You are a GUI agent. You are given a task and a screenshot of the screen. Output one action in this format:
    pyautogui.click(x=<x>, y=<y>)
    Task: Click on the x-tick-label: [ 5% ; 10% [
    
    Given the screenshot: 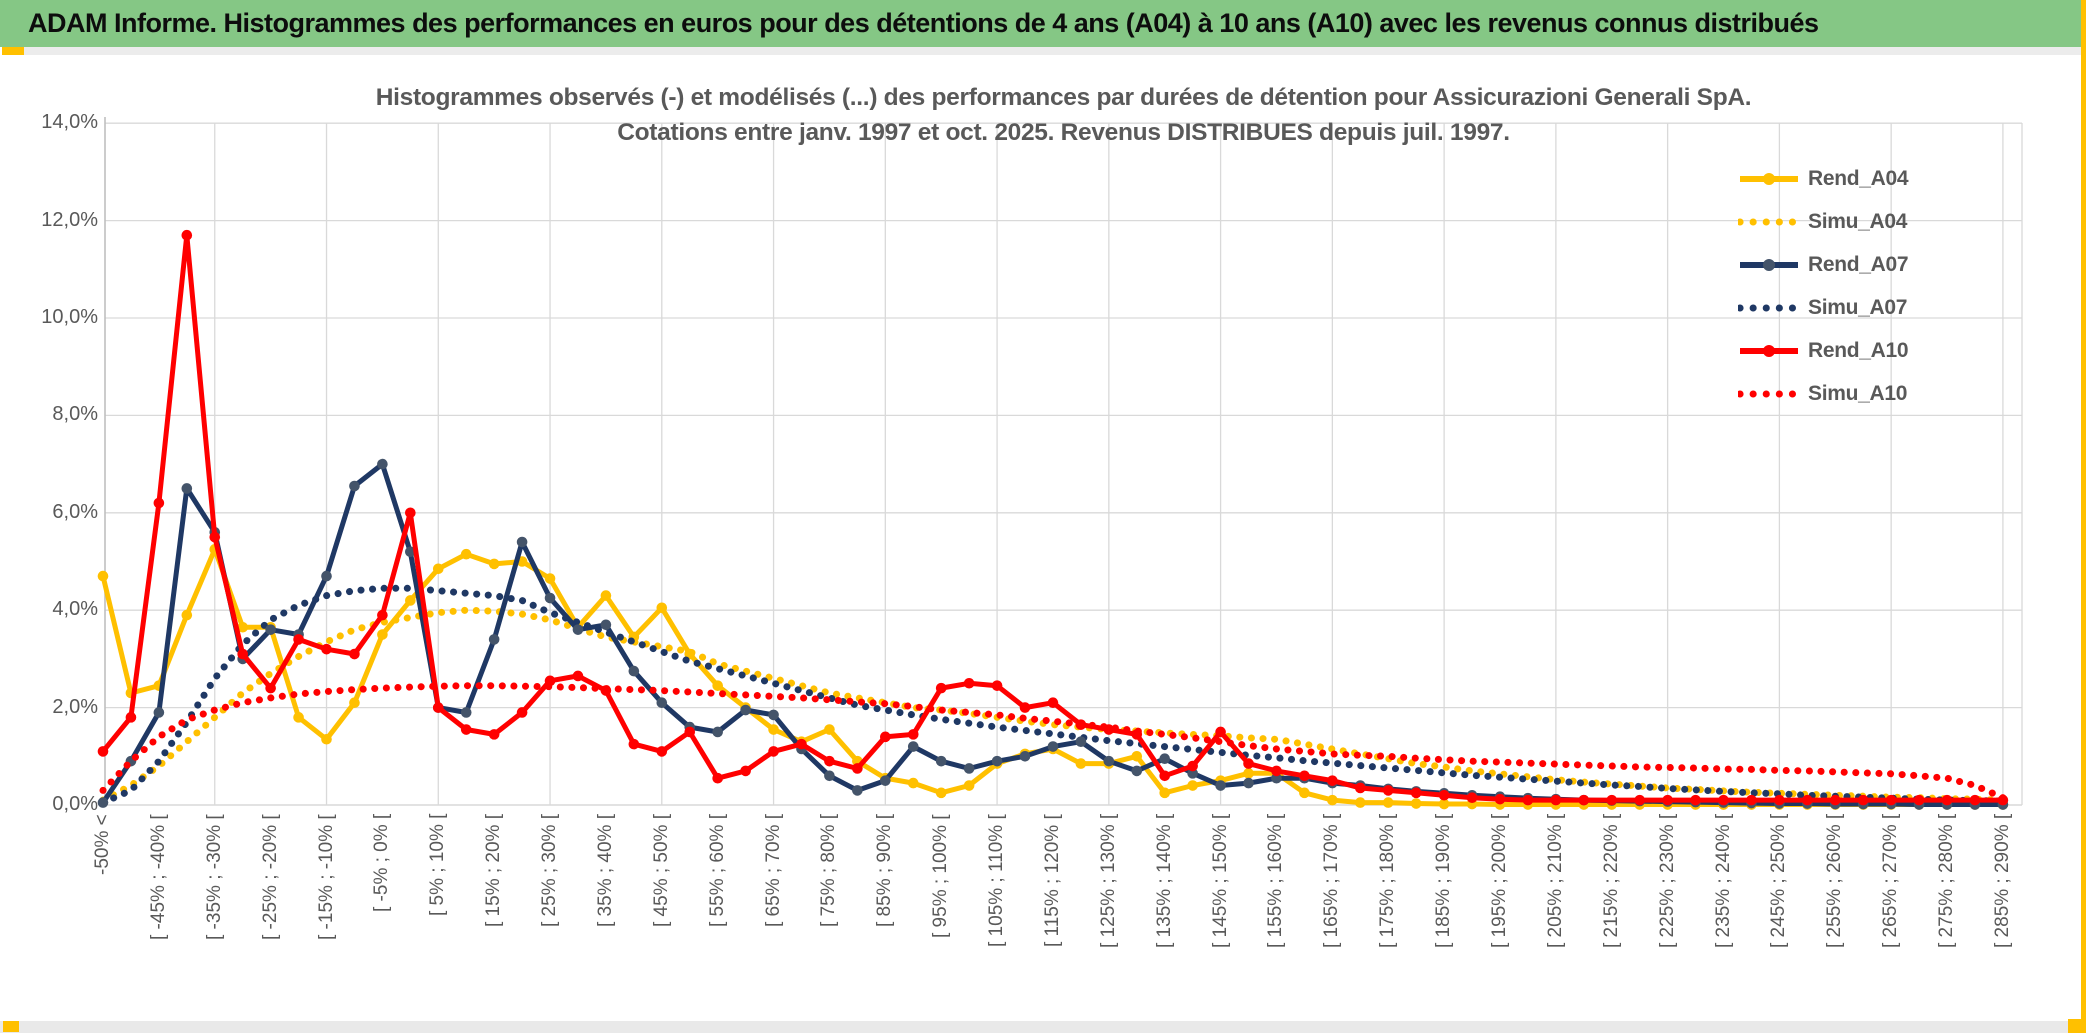 What is the action you would take?
    pyautogui.click(x=438, y=865)
    